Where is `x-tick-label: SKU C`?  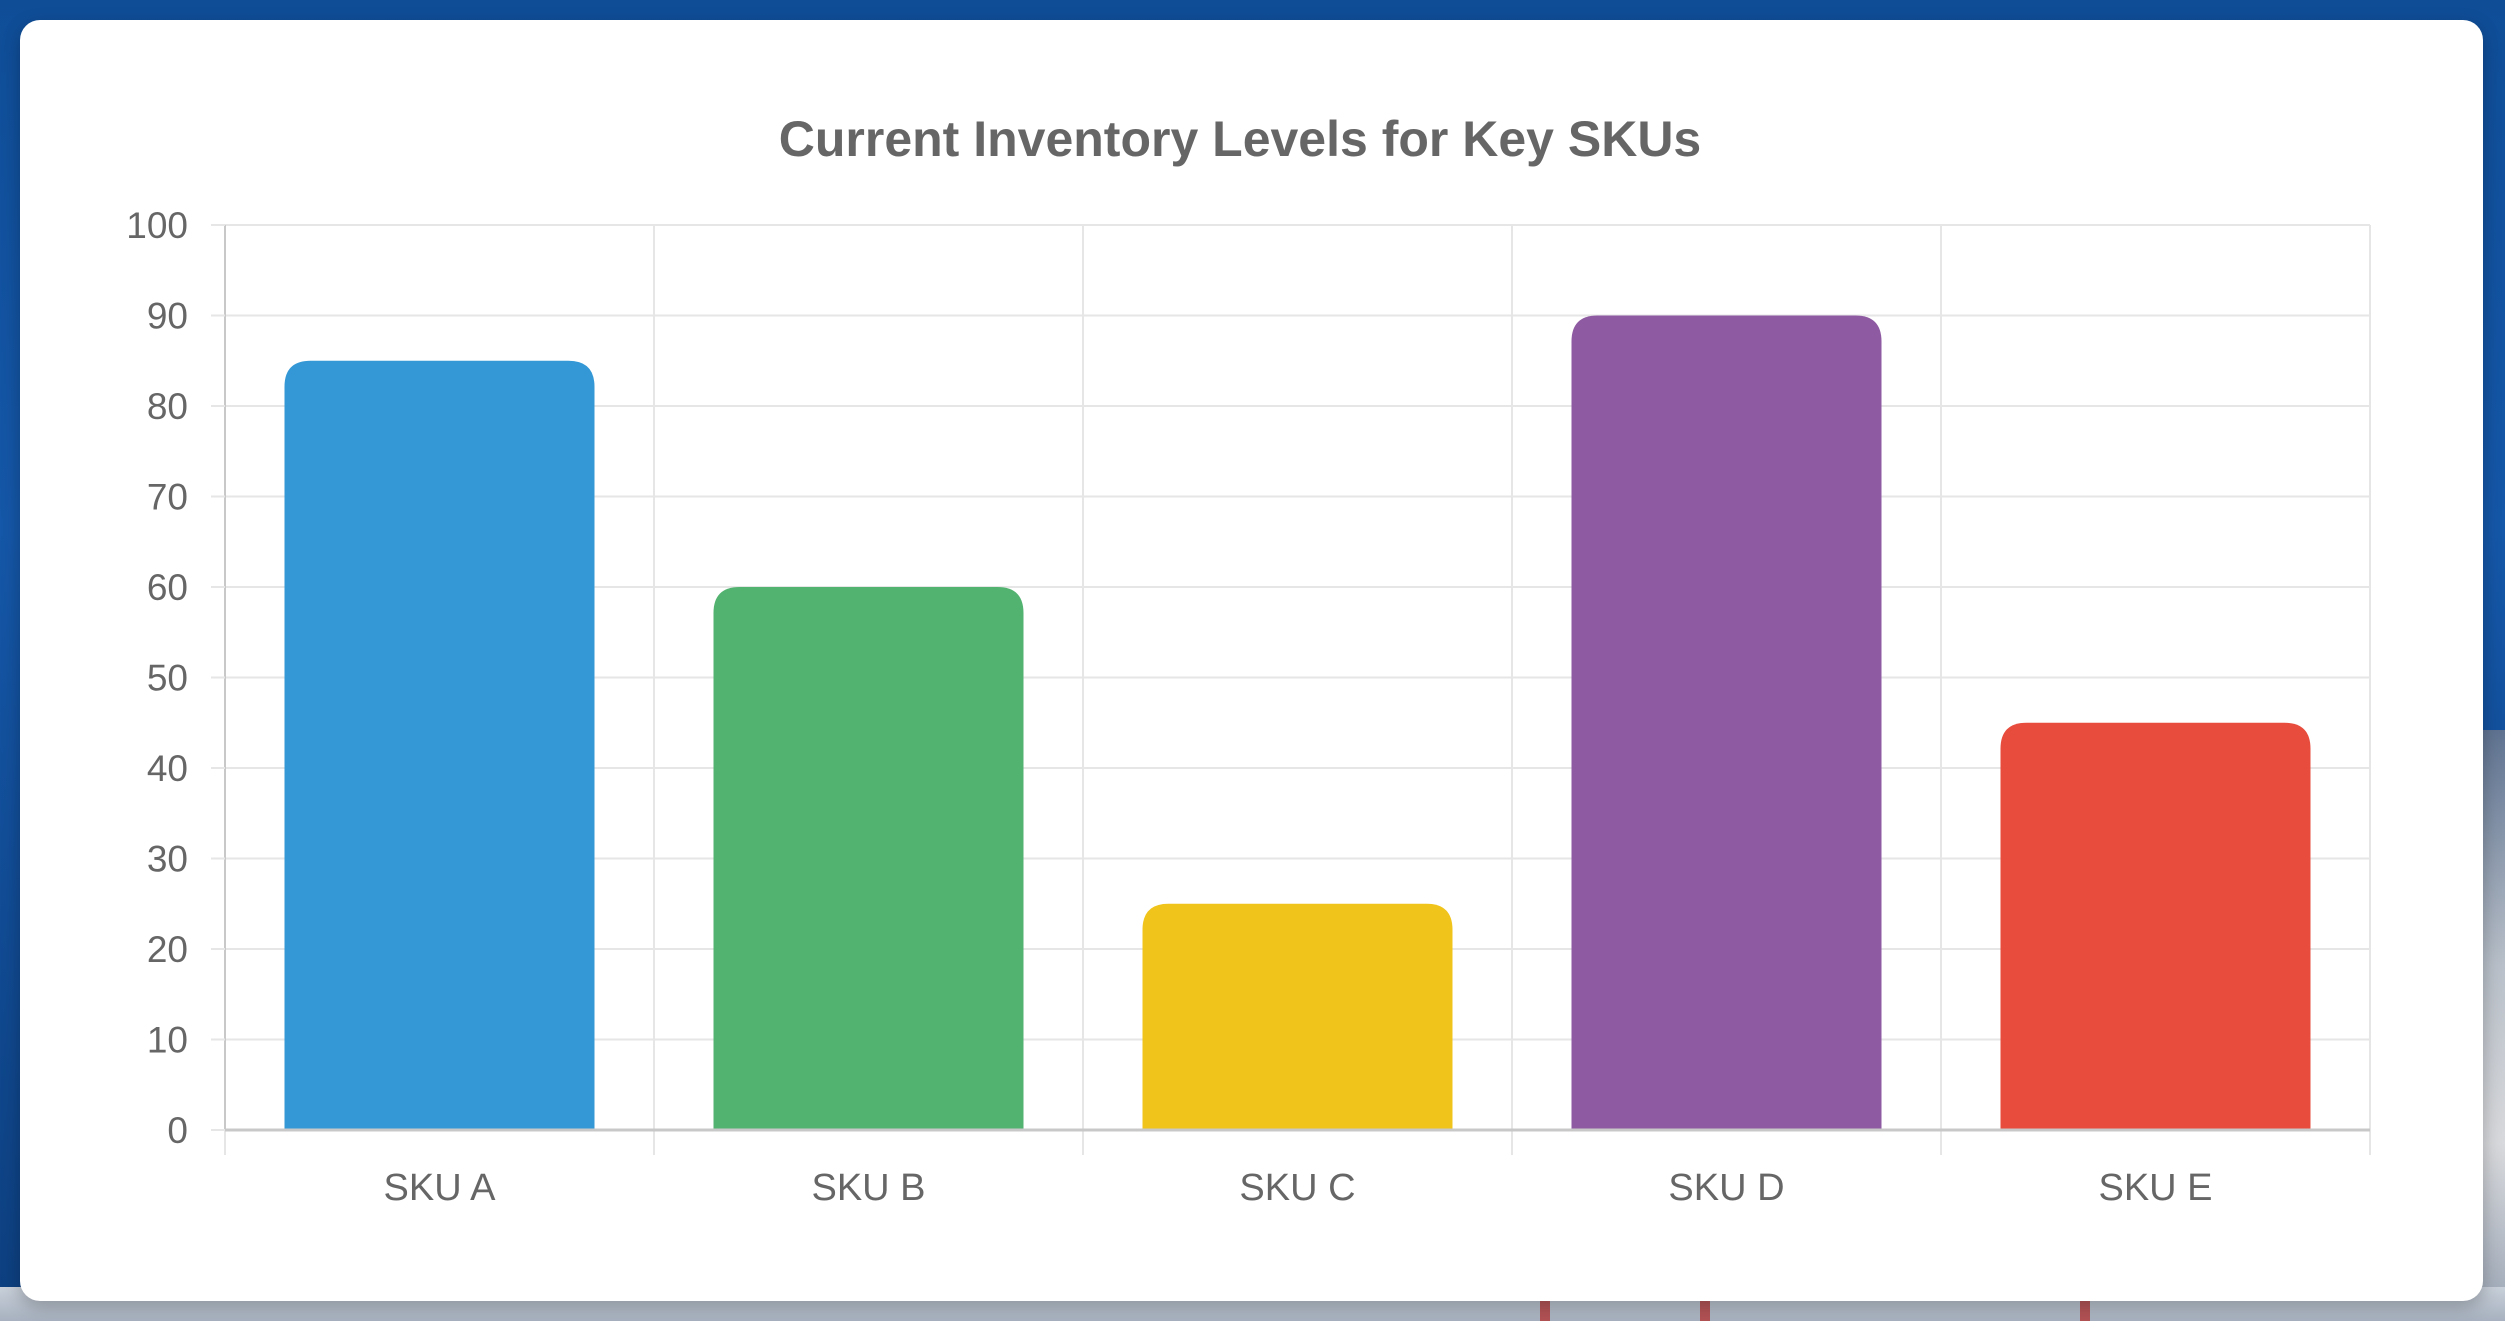
x-tick-label: SKU C is located at coordinates (1297, 1188).